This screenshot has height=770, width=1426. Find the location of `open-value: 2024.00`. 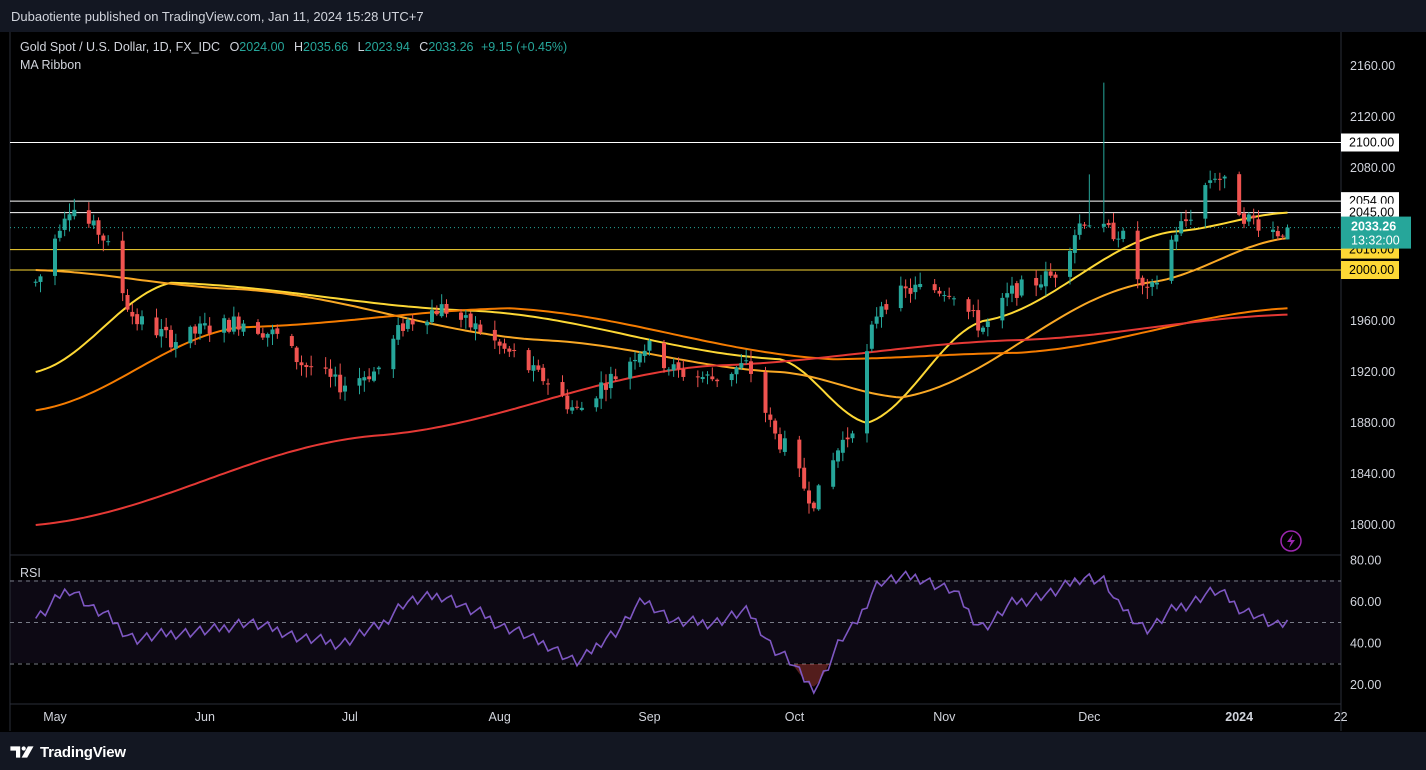

open-value: 2024.00 is located at coordinates (262, 47).